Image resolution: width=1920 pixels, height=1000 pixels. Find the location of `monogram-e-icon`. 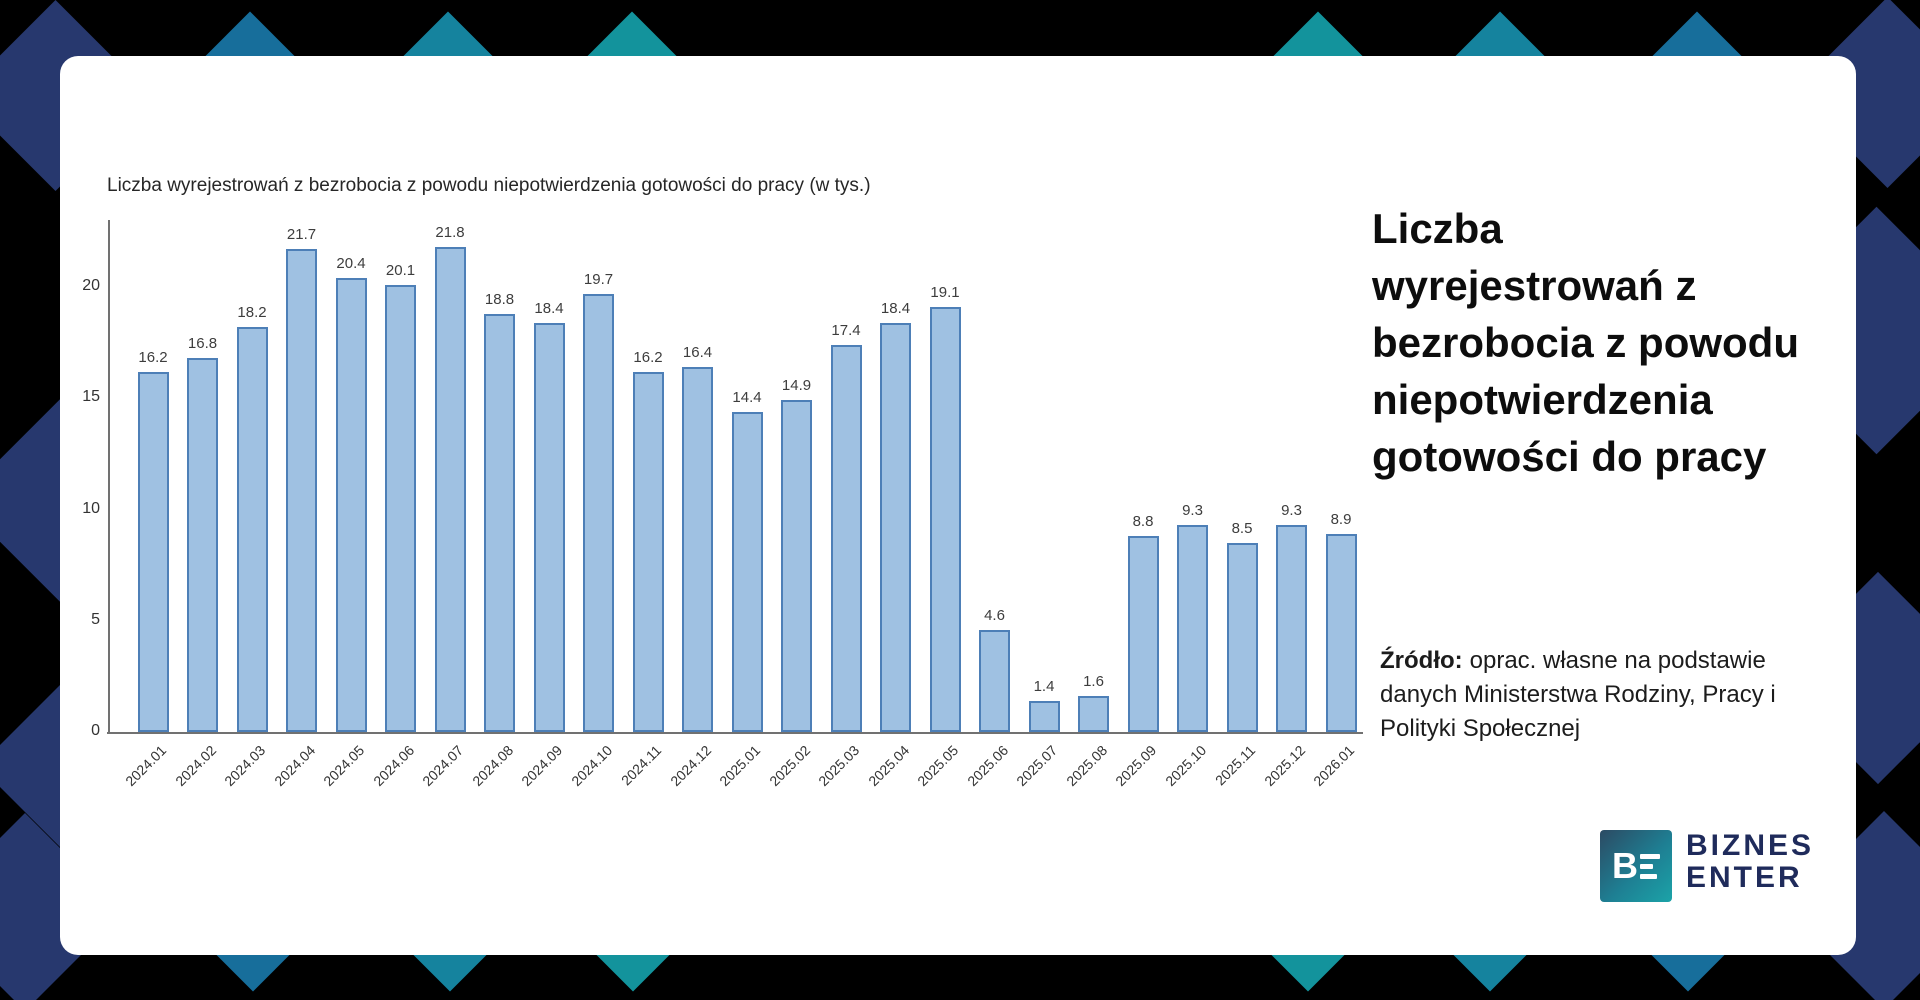

monogram-e-icon is located at coordinates (1650, 866).